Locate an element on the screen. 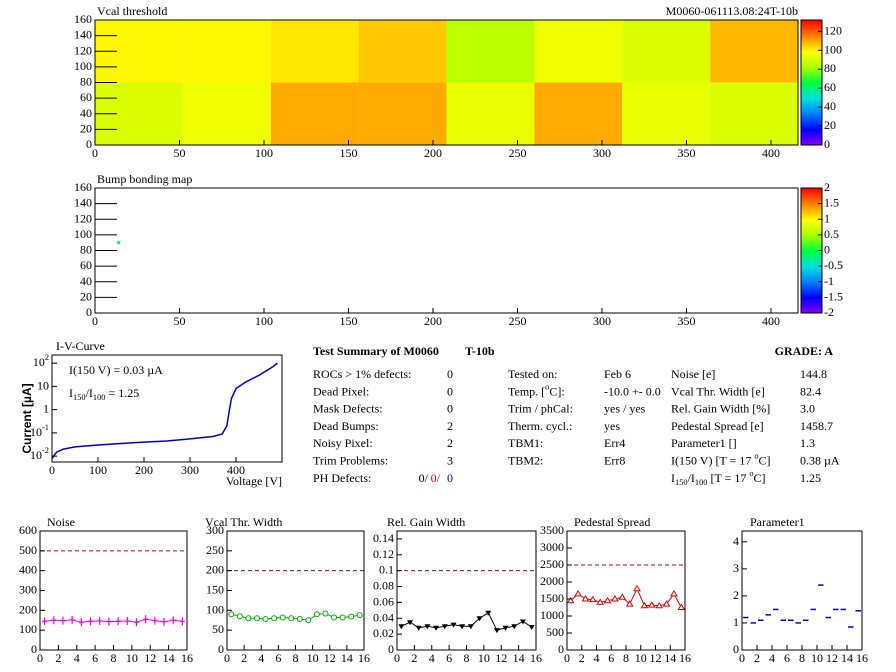 The height and width of the screenshot is (672, 896). y-tick-label: 4 is located at coordinates (736, 541).